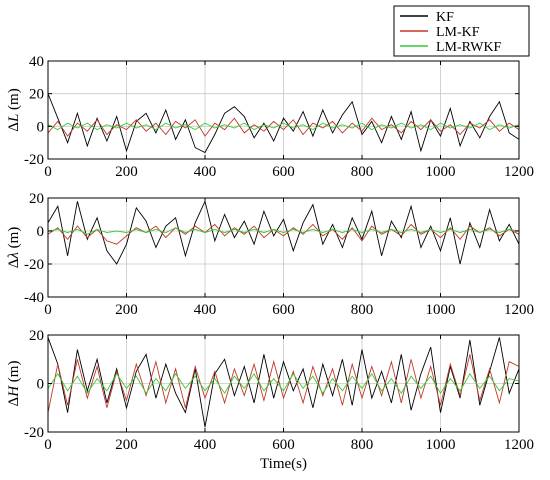 Image resolution: width=550 pixels, height=480 pixels. I want to click on panel-H-ytick-label: 20, so click(36, 336).